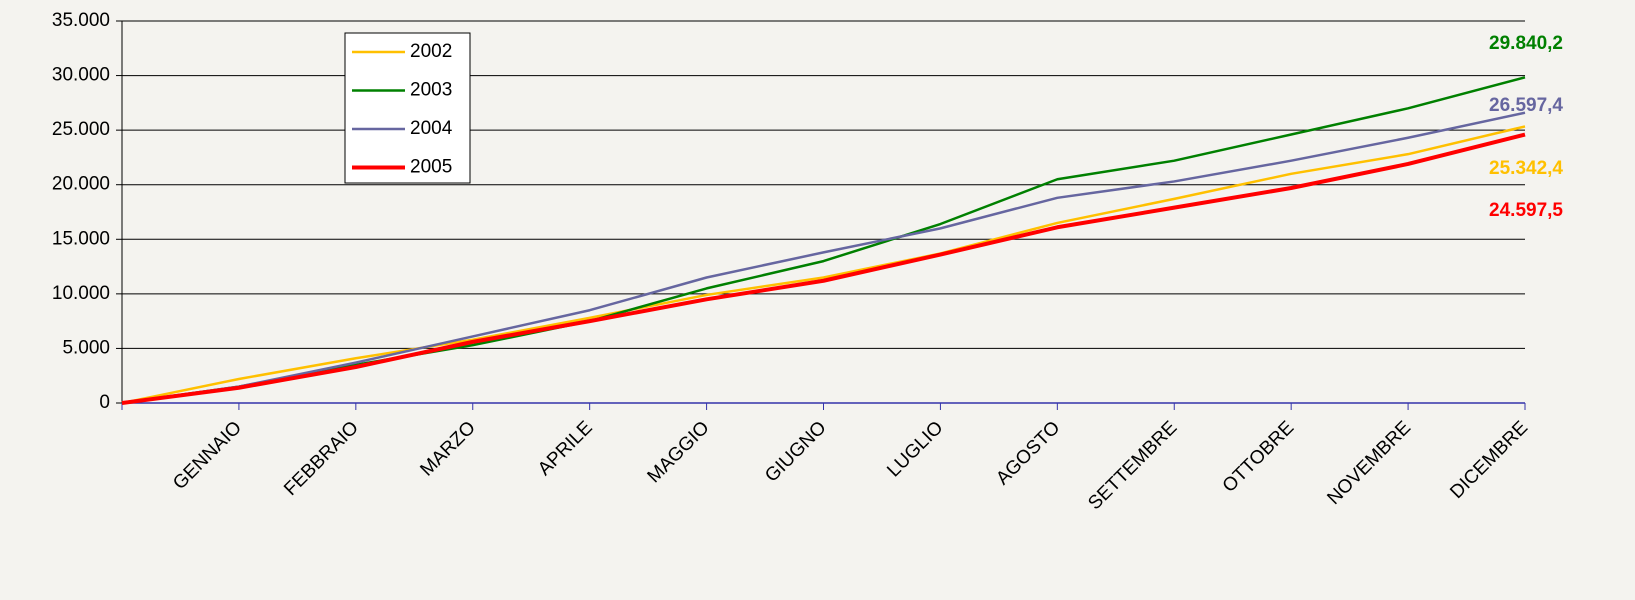 The image size is (1635, 600). I want to click on x-tick-label: LUGLIO, so click(915, 449).